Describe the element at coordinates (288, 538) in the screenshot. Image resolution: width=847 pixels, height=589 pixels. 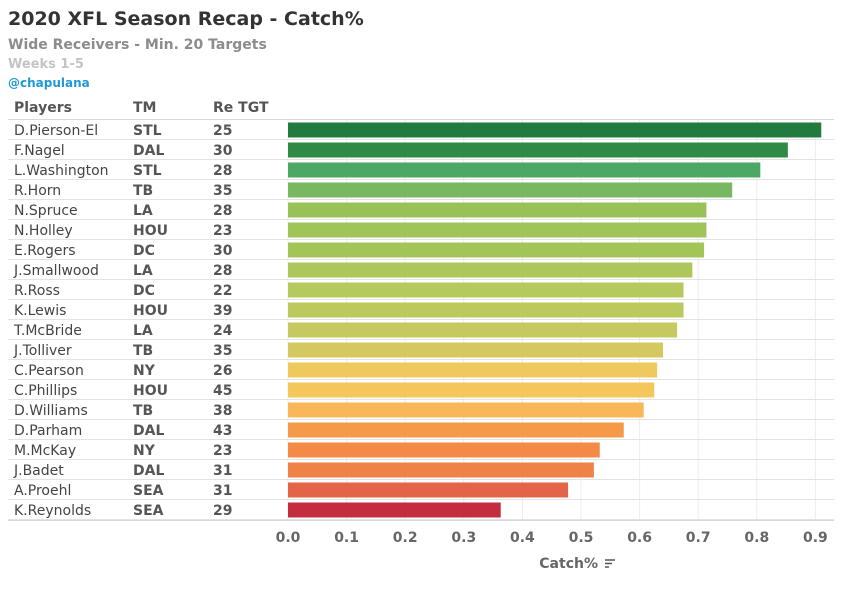
I see `x-tick-label: 0.0` at that location.